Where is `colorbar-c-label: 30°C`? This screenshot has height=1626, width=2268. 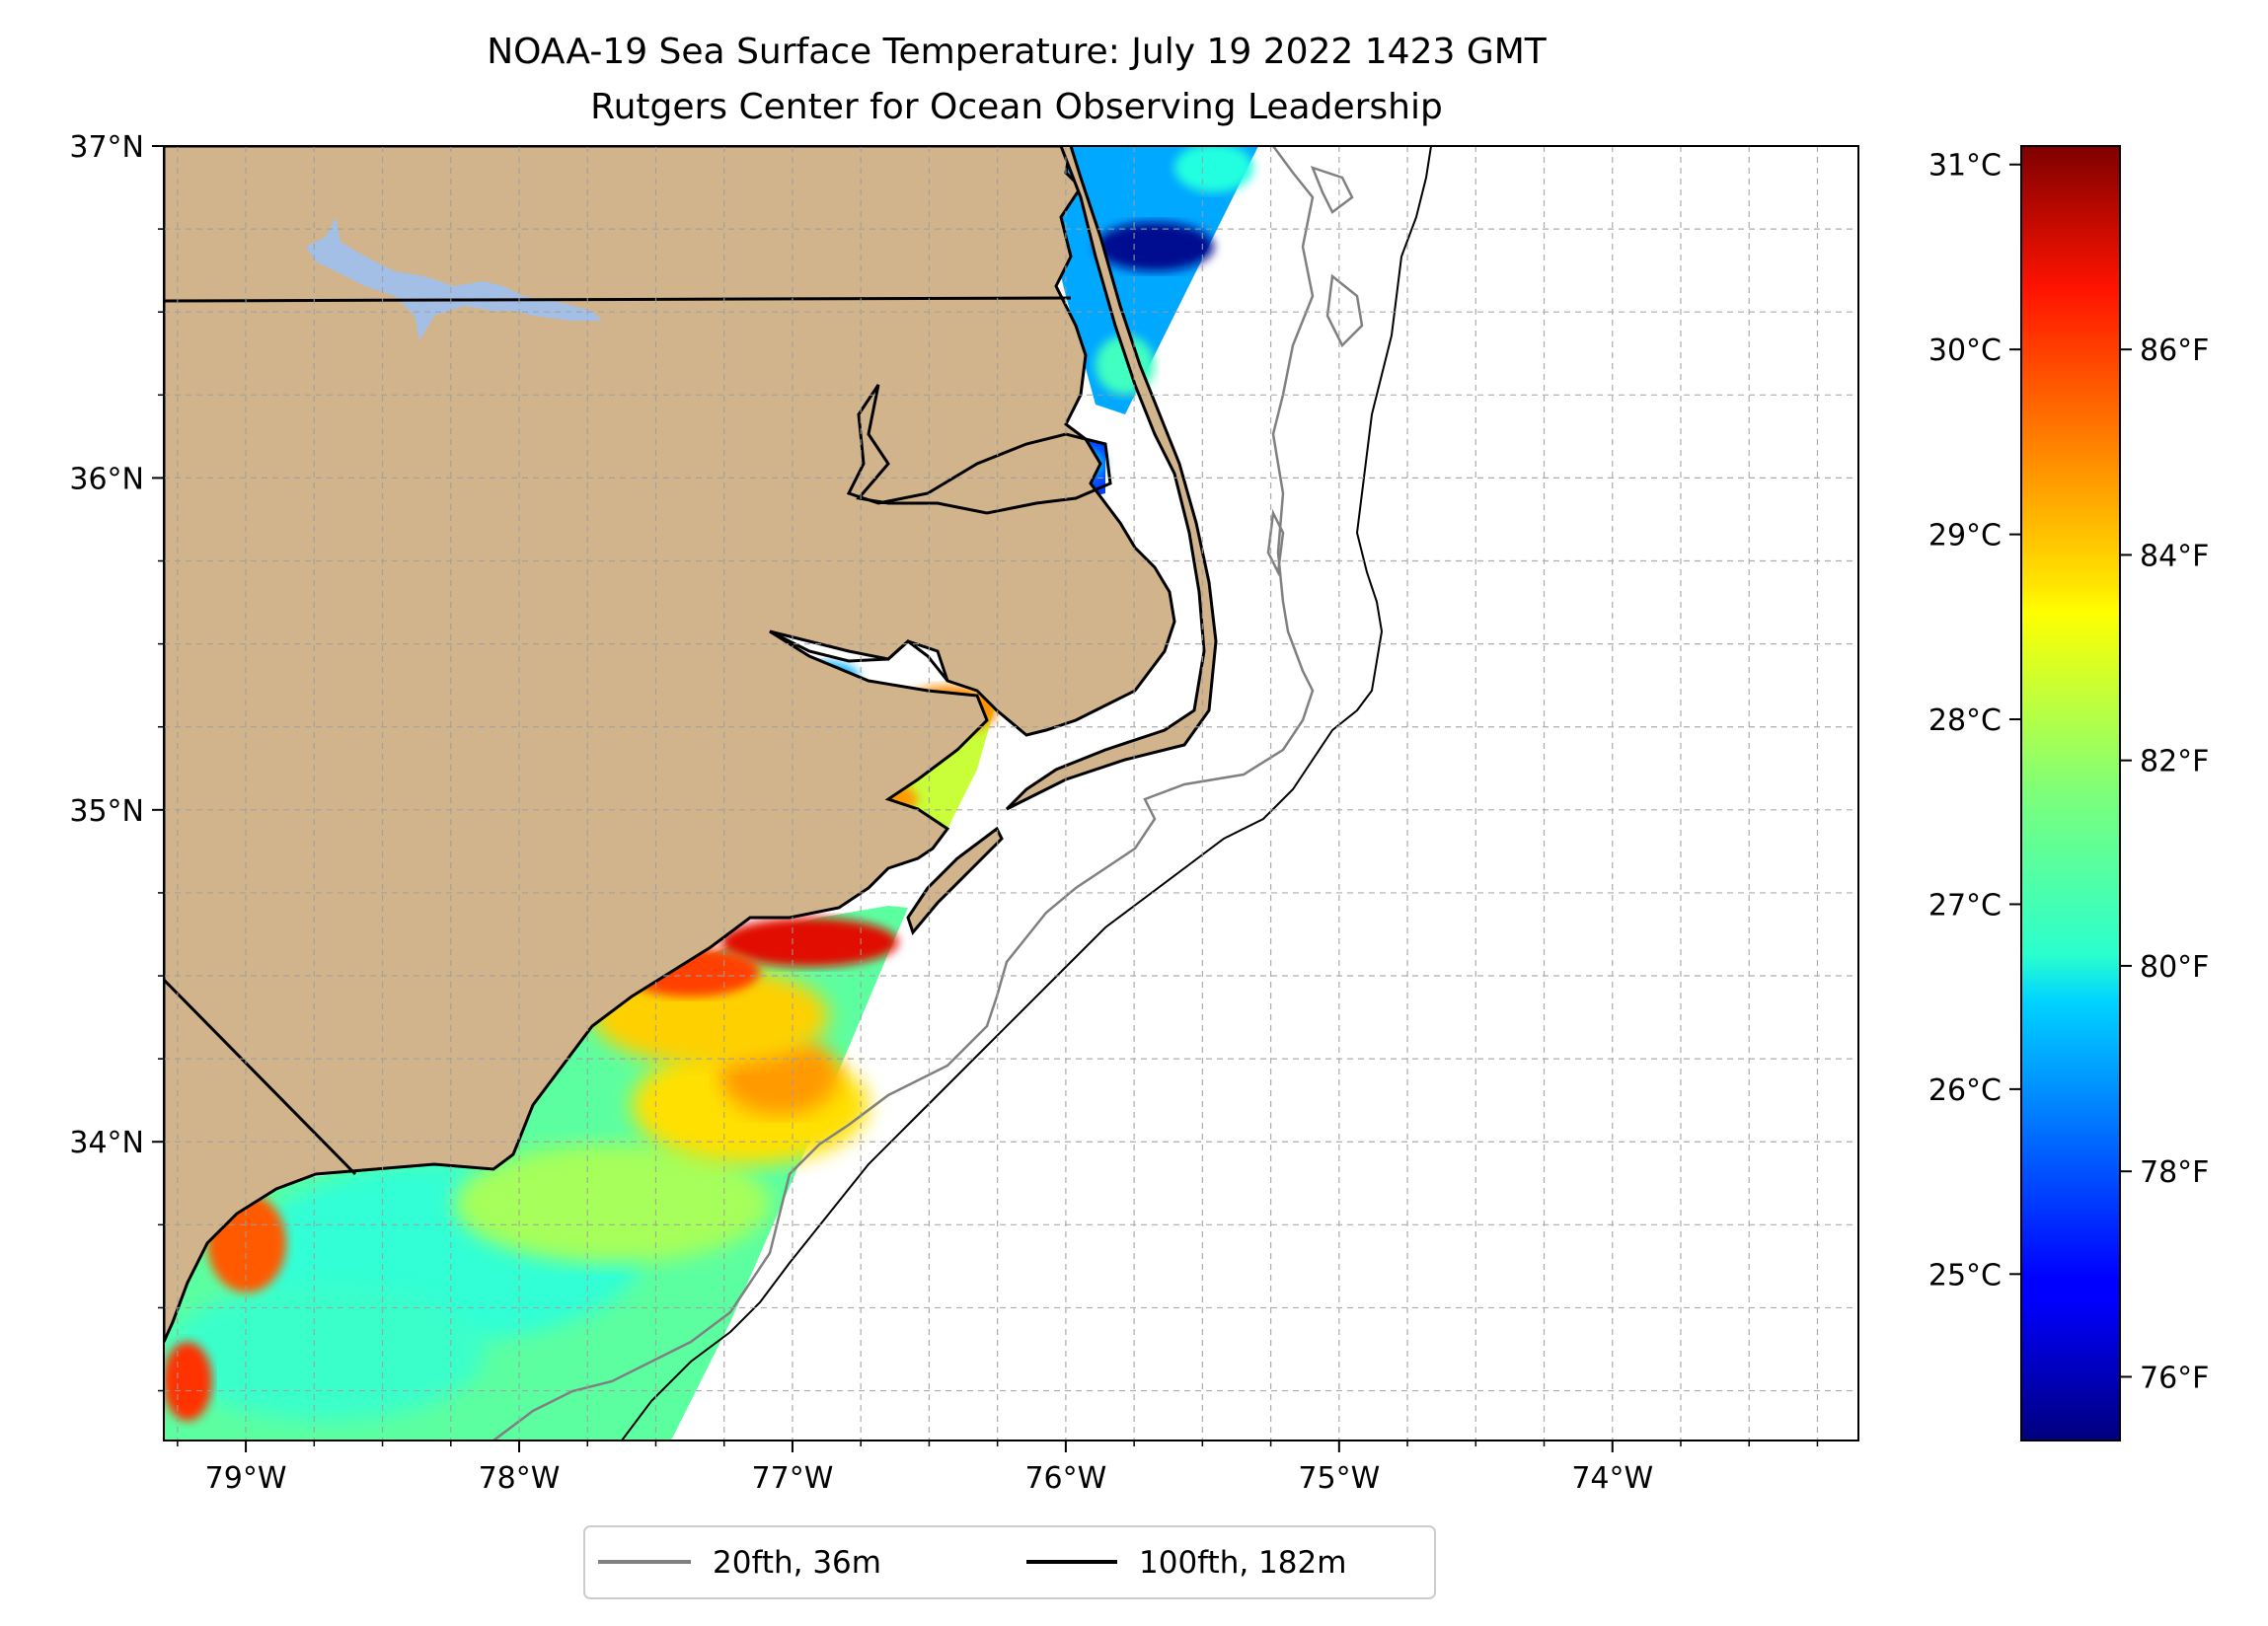
colorbar-c-label: 30°C is located at coordinates (1965, 350).